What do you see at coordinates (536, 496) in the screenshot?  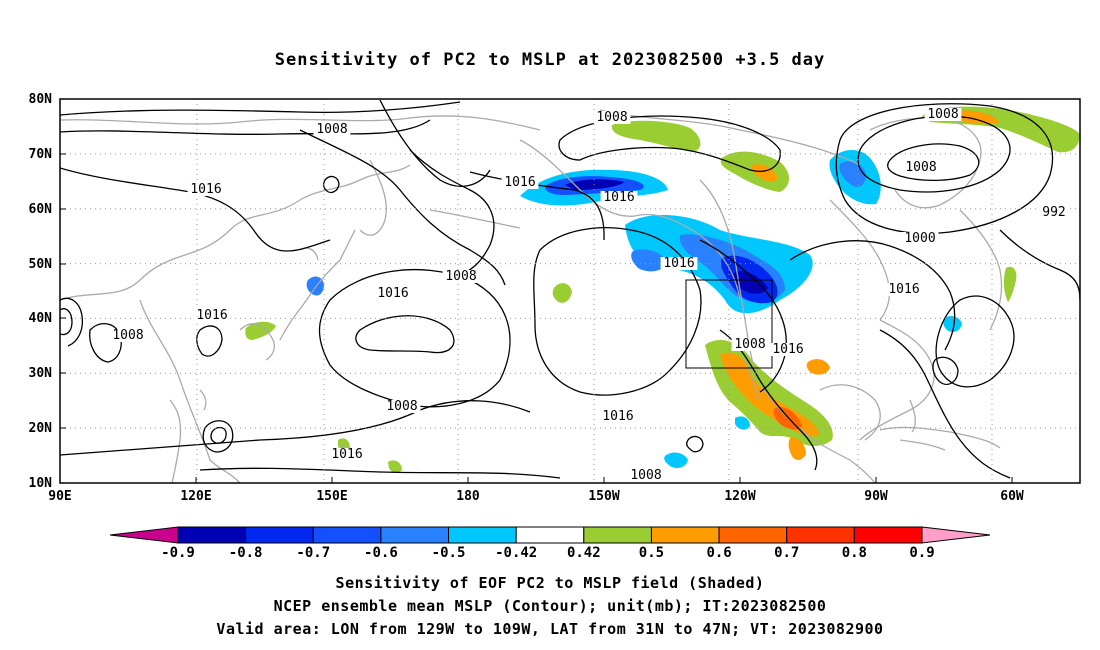 I see `longitude-labels: 90E 120E 150E 180 150W 120W 90W 60W` at bounding box center [536, 496].